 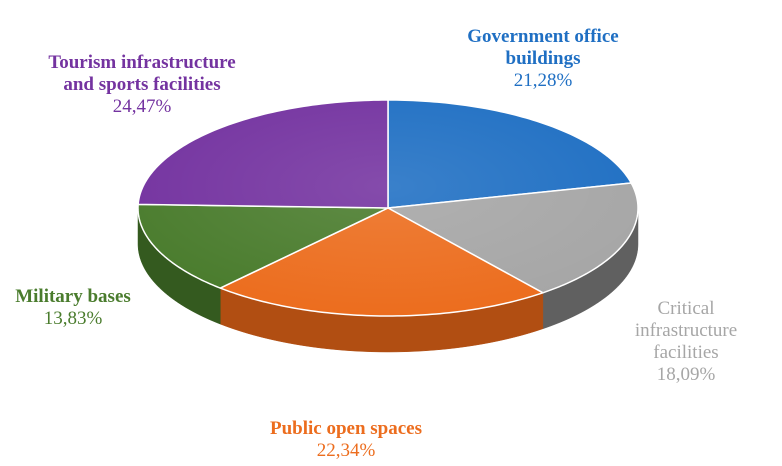 What do you see at coordinates (543, 80) in the screenshot?
I see `slice-value-label: 21,28%` at bounding box center [543, 80].